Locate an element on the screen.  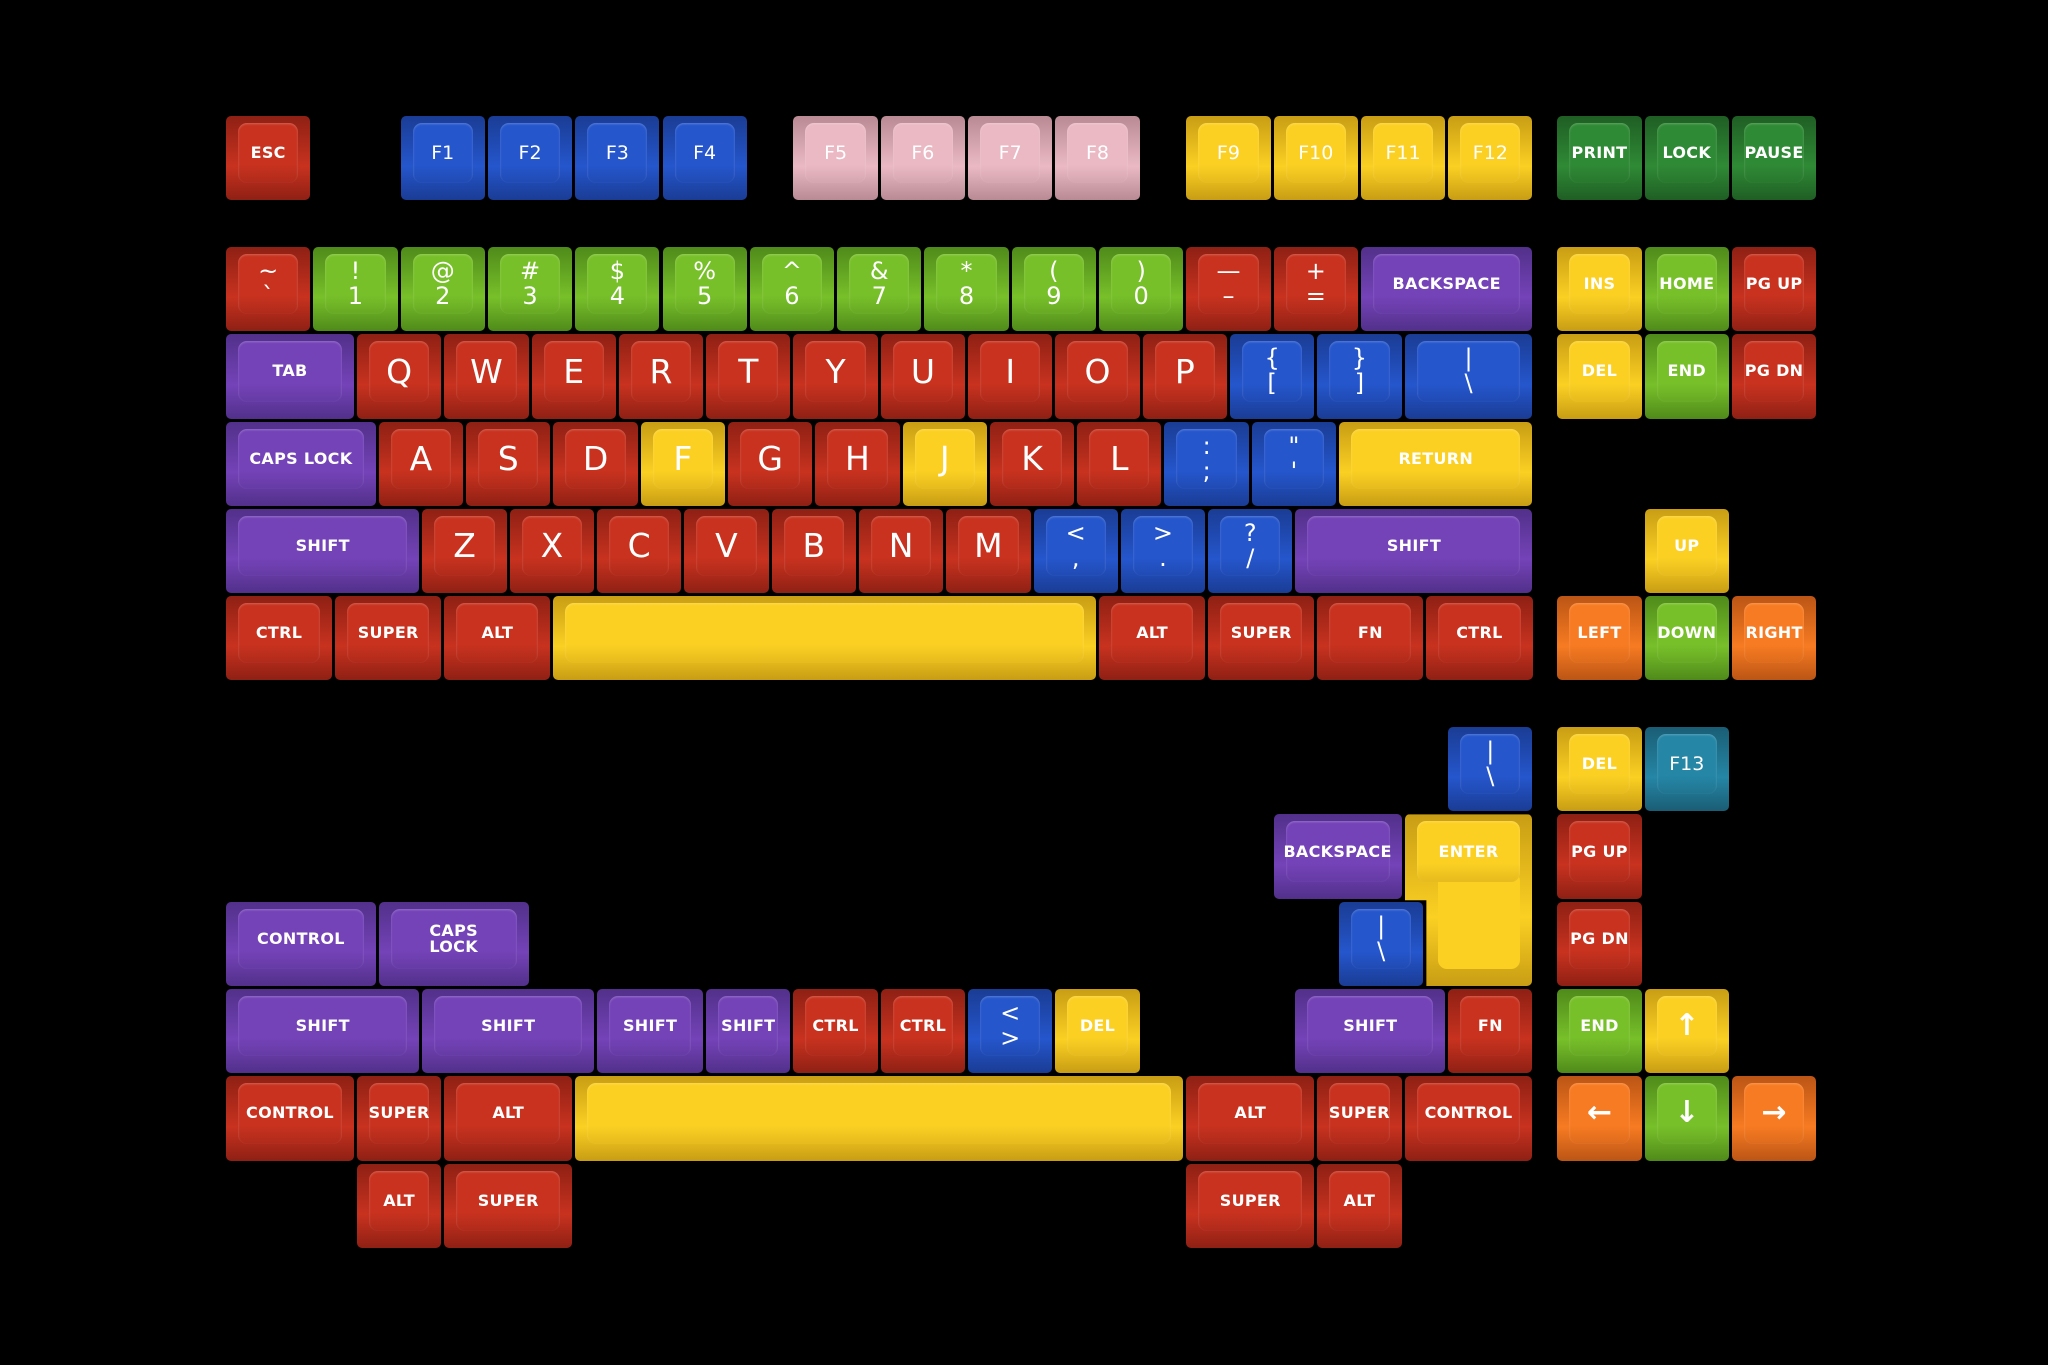
key-x: X is located at coordinates (552, 551).